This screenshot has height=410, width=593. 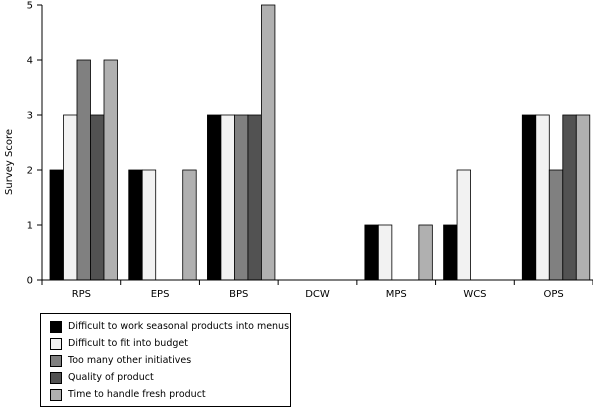 What do you see at coordinates (474, 294) in the screenshot?
I see `x-tick-label-wcs: WCS` at bounding box center [474, 294].